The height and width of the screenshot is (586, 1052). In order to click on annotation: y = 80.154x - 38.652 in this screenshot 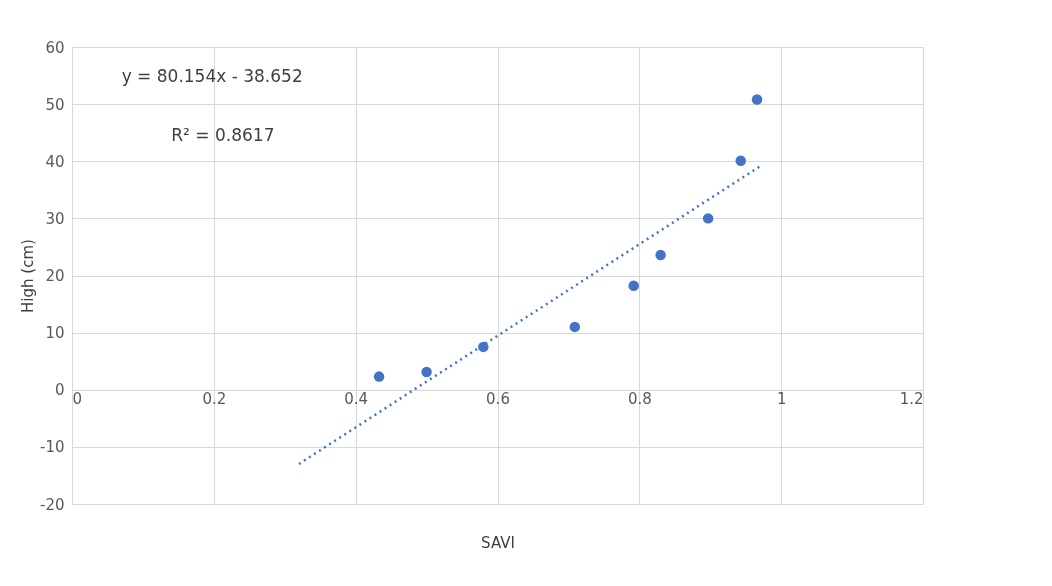, I will do `click(212, 75)`.